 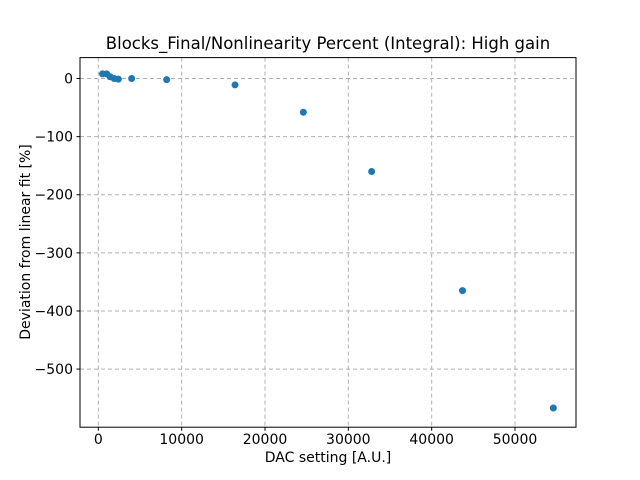 I want to click on y-tick-label: −100, so click(x=54, y=138).